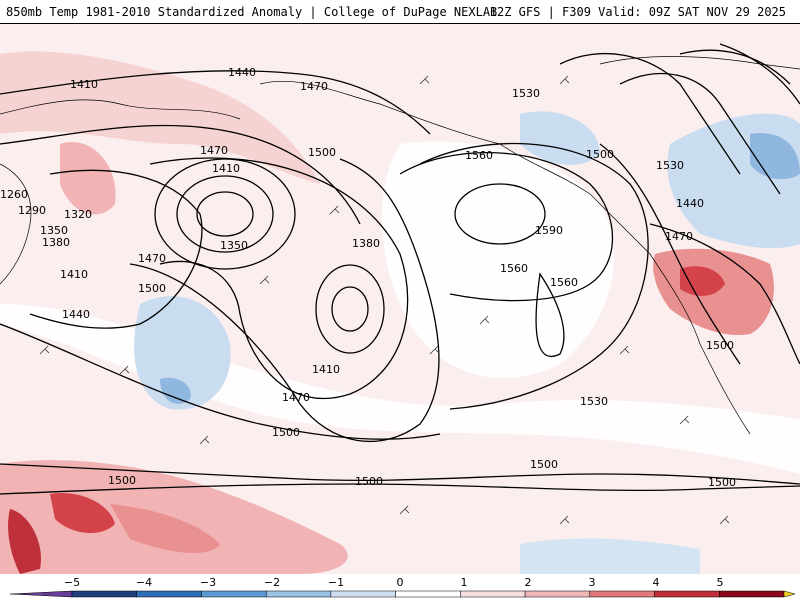 The width and height of the screenshot is (800, 600). I want to click on cool-anomaly-central-west, so click(182, 353).